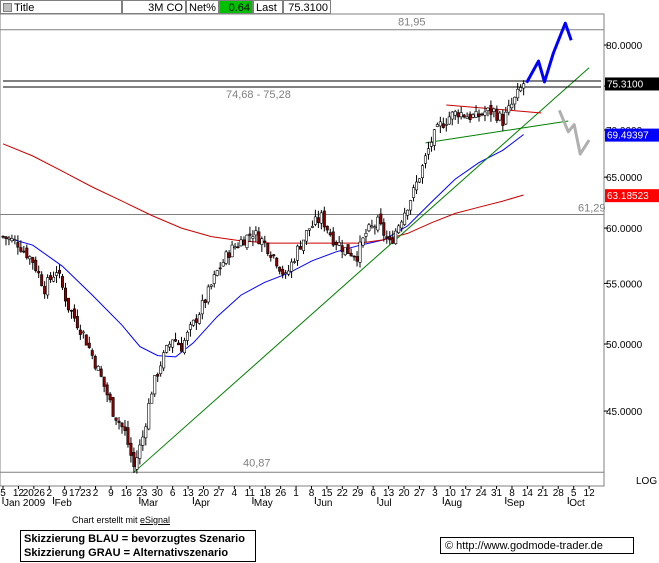 The height and width of the screenshot is (563, 659). I want to click on price-tag-label: 75.3100, so click(625, 84).